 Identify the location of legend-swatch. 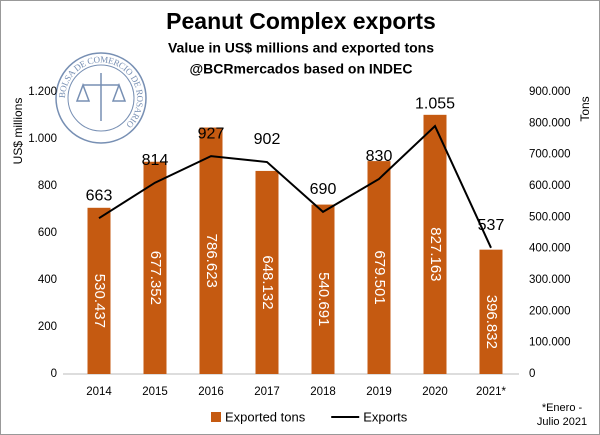
(216, 417).